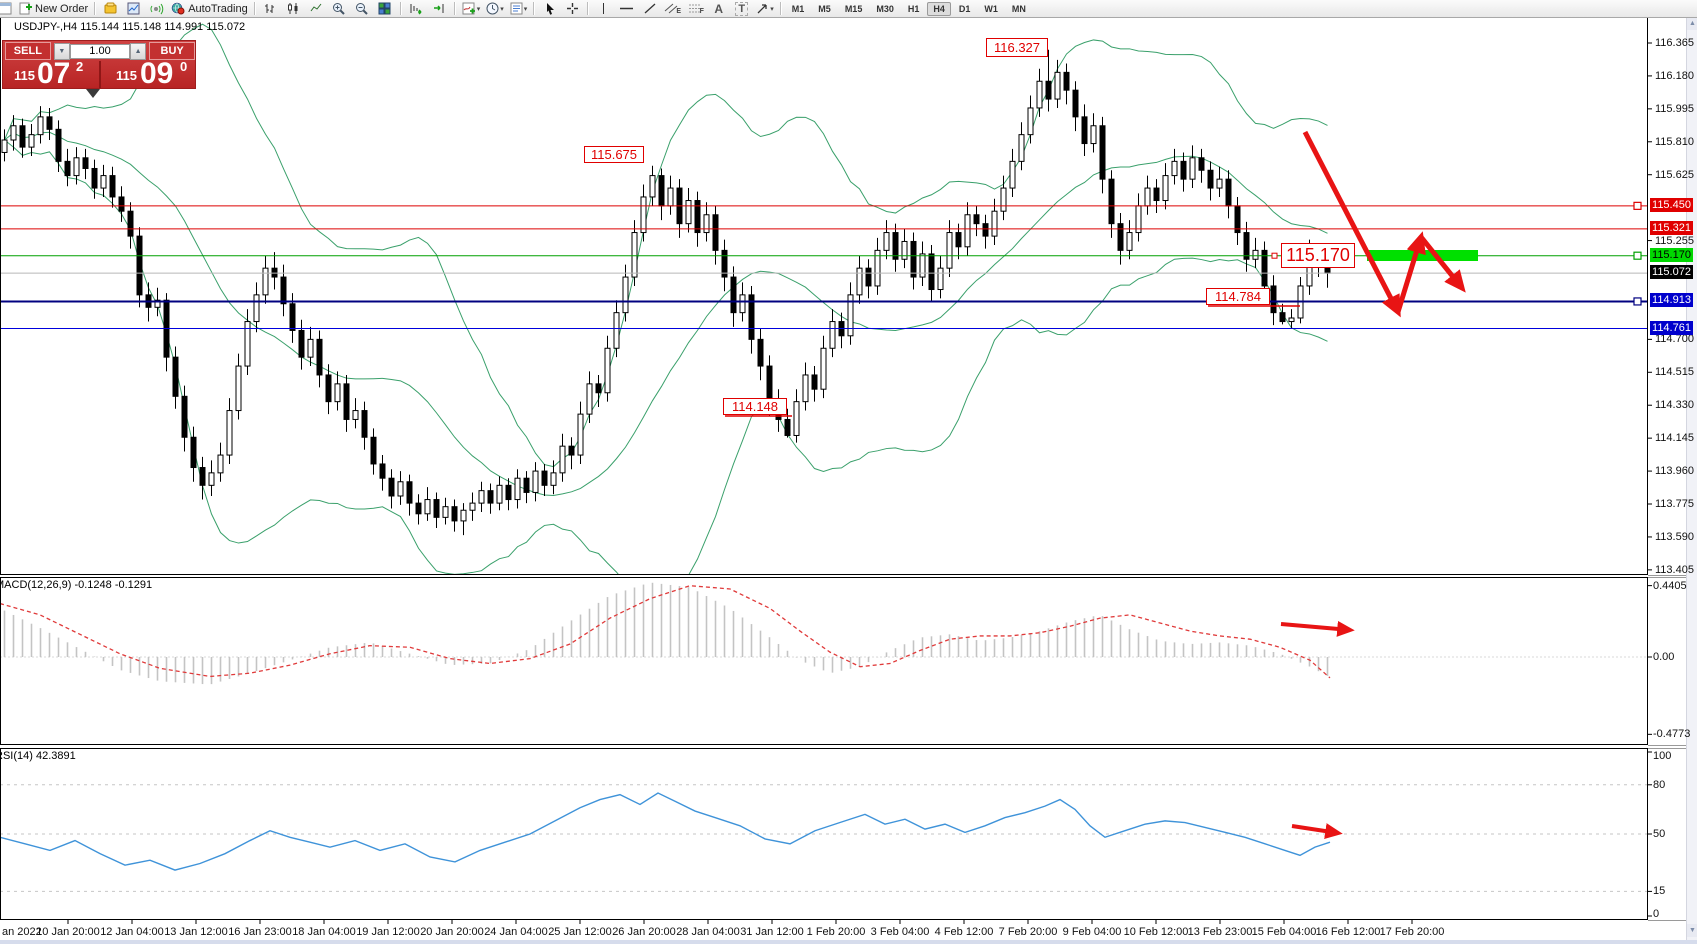 This screenshot has height=944, width=1697. I want to click on line-chart-mode-icon, so click(316, 8).